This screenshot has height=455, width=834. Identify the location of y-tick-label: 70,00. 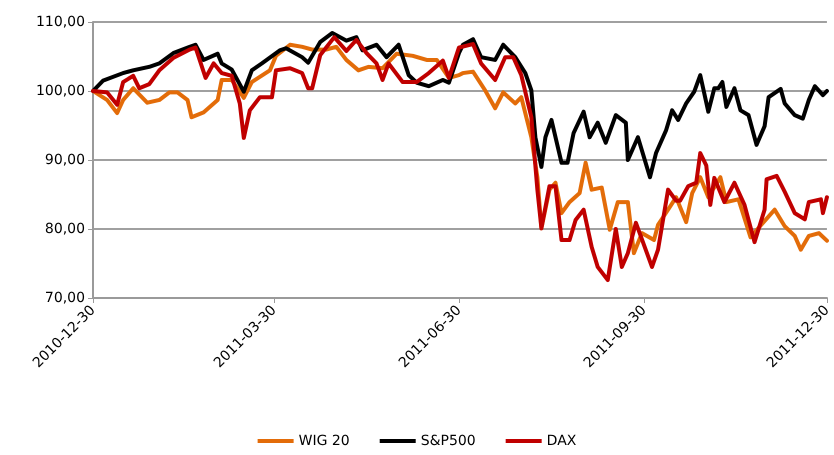
(64, 298).